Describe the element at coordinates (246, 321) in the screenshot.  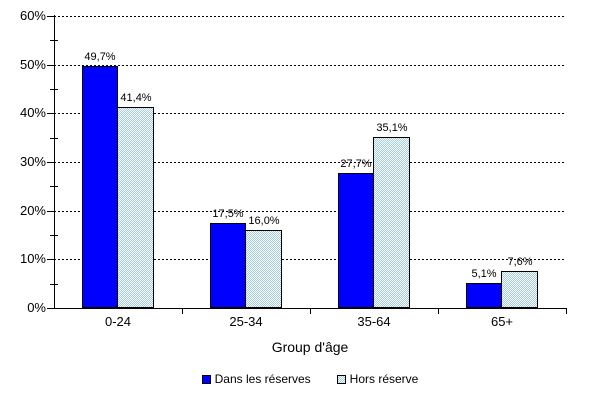
I see `category-label: 25-34` at that location.